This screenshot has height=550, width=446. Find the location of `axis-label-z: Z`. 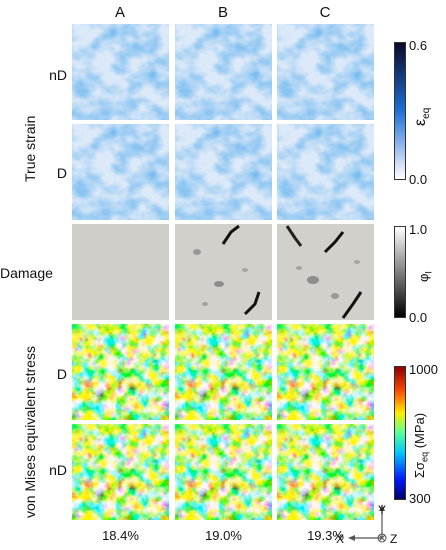

axis-label-z: Z is located at coordinates (394, 539).